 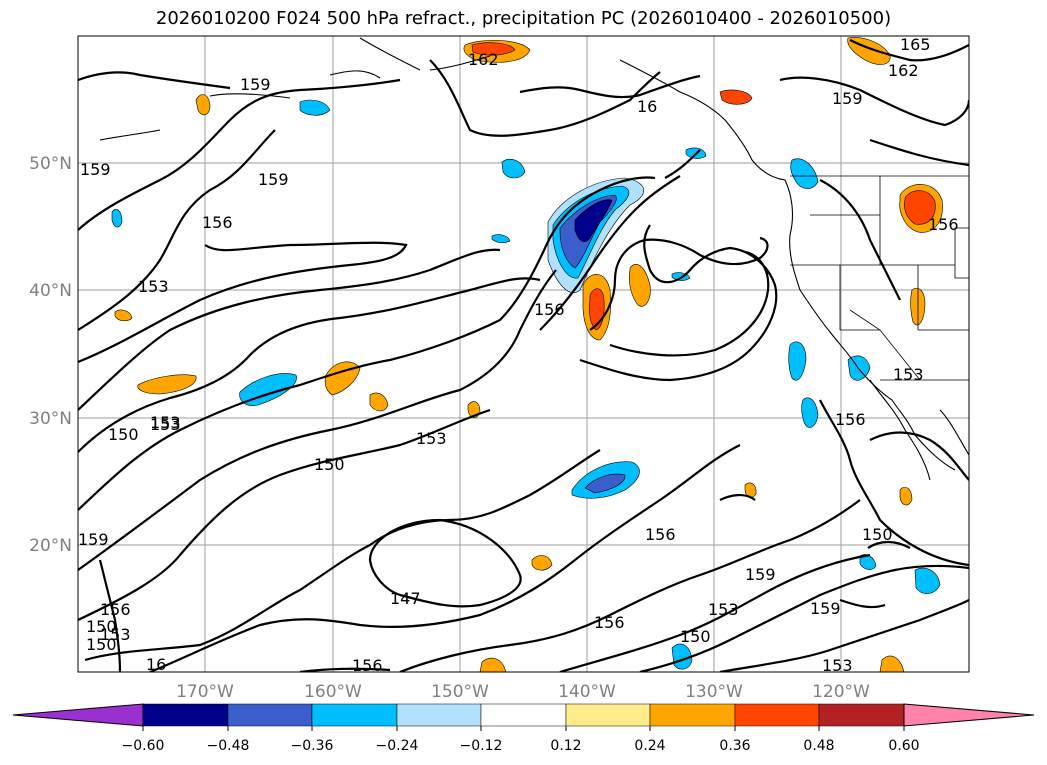 What do you see at coordinates (587, 692) in the screenshot?
I see `lon-label: 140°W` at bounding box center [587, 692].